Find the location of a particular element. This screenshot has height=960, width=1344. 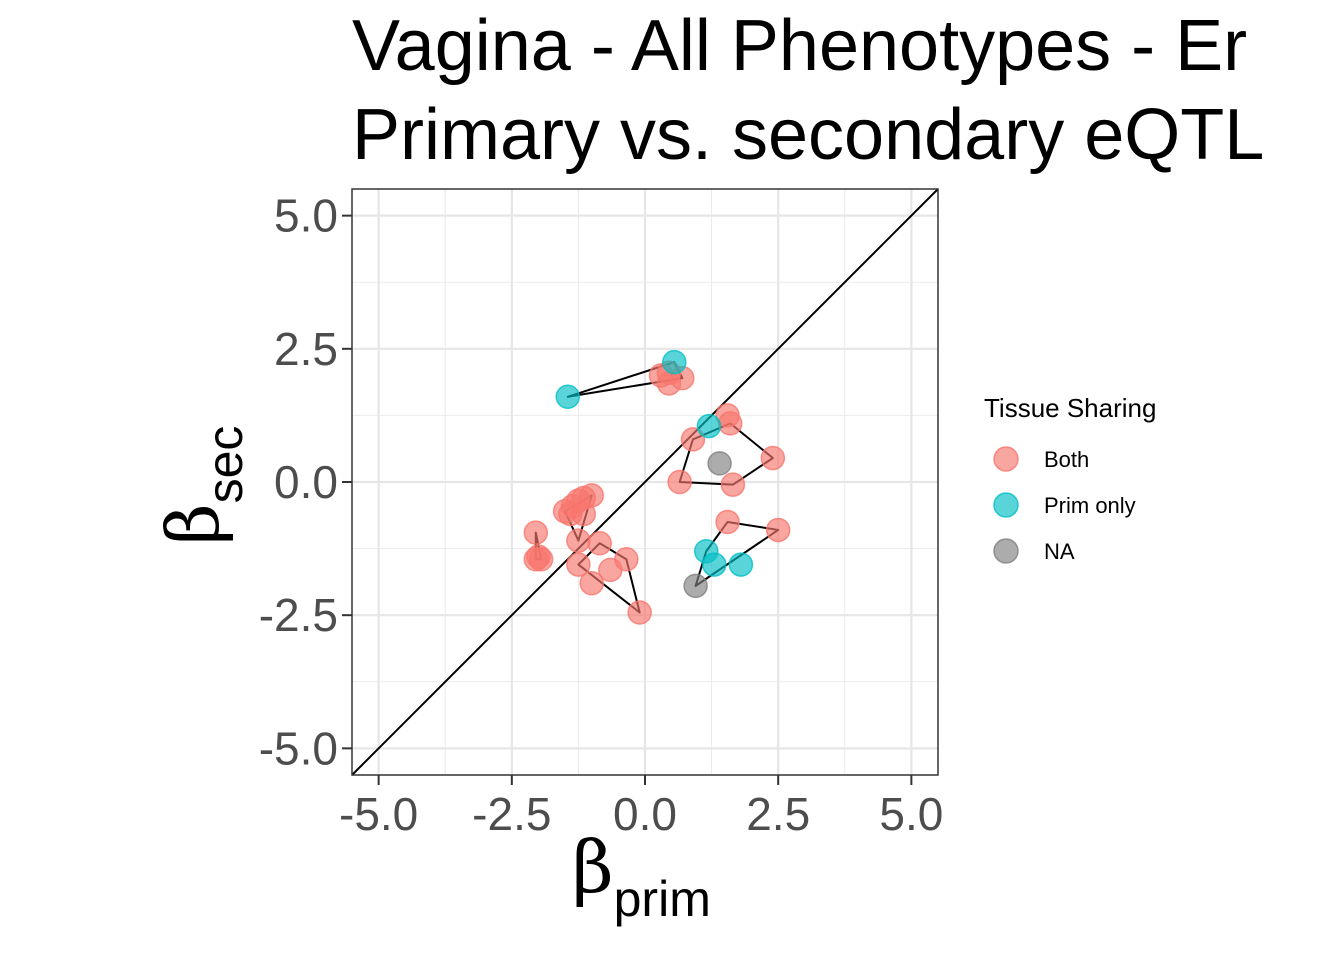

legend-title: Tissue Sharing is located at coordinates (1070, 408).